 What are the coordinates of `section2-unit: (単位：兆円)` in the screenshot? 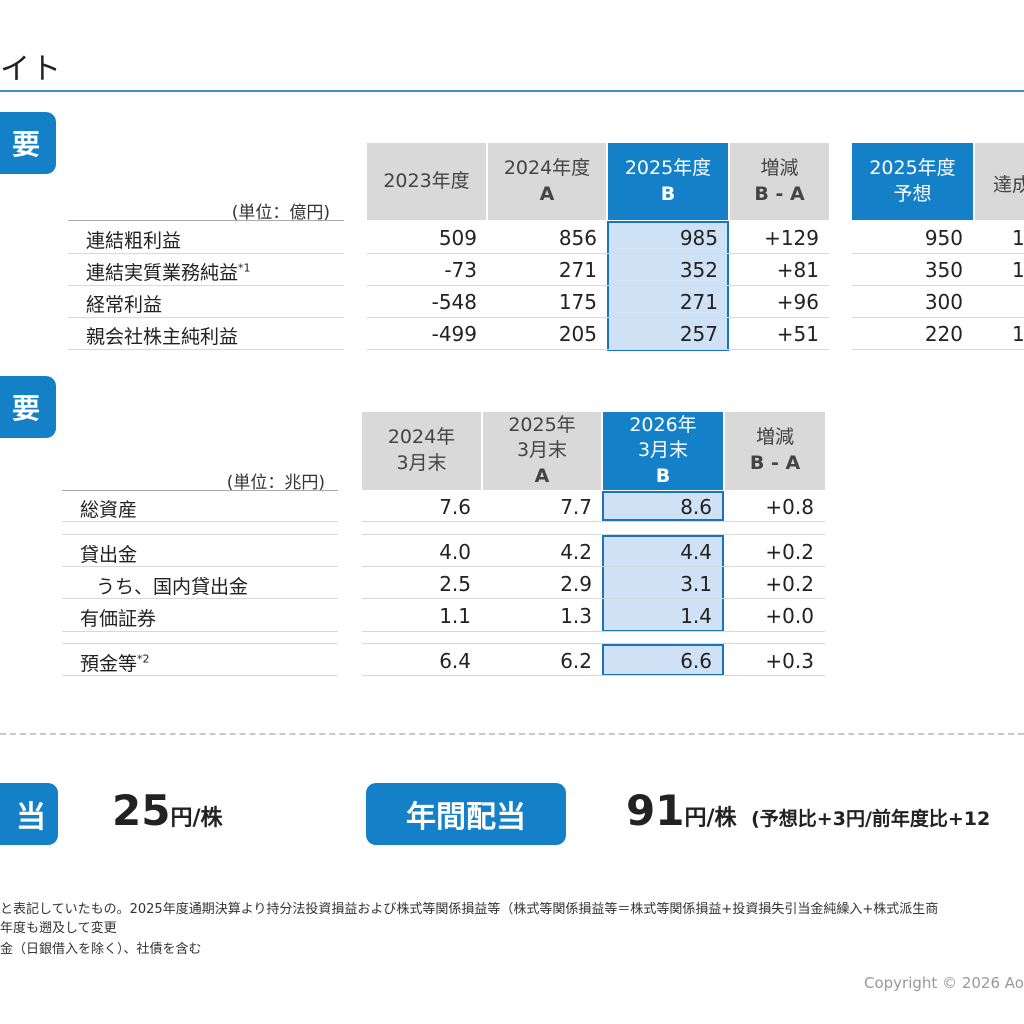 It's located at (275, 483).